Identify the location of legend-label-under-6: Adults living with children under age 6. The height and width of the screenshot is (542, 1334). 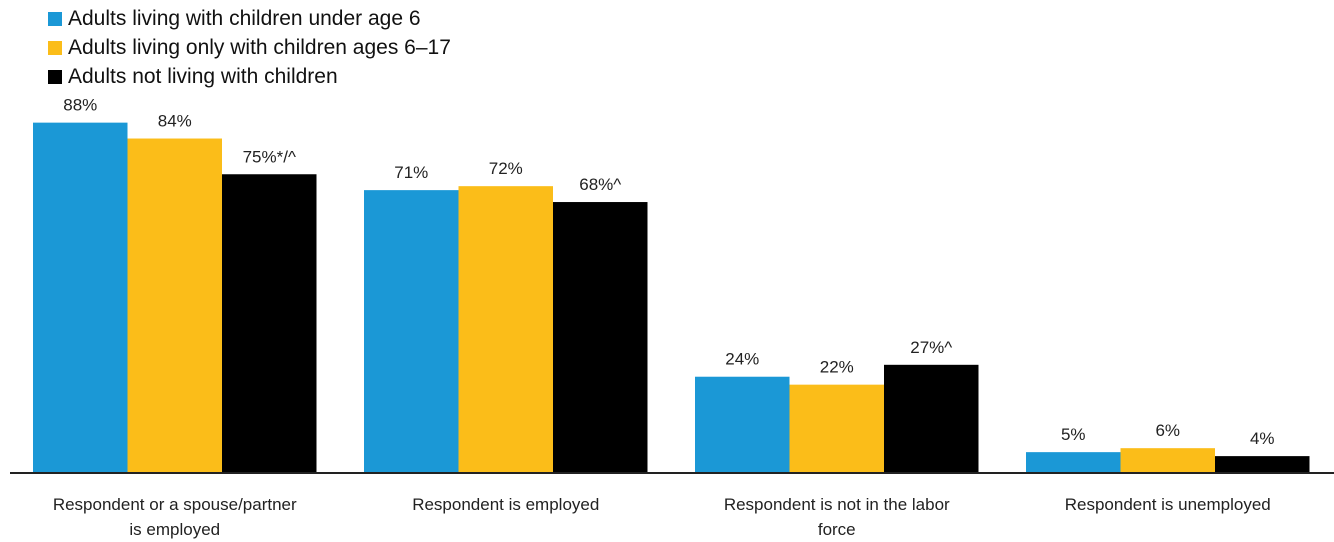
(244, 18).